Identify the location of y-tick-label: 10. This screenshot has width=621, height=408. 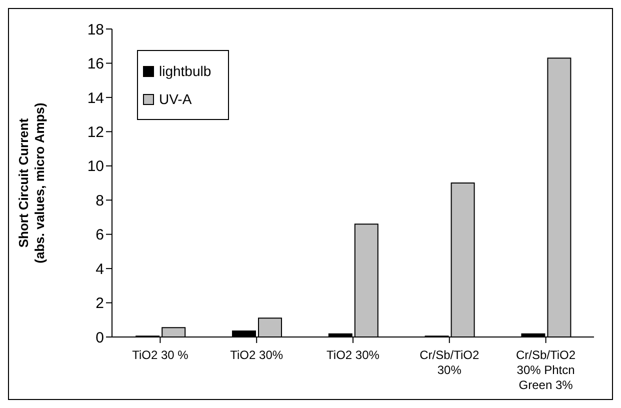
(95, 167).